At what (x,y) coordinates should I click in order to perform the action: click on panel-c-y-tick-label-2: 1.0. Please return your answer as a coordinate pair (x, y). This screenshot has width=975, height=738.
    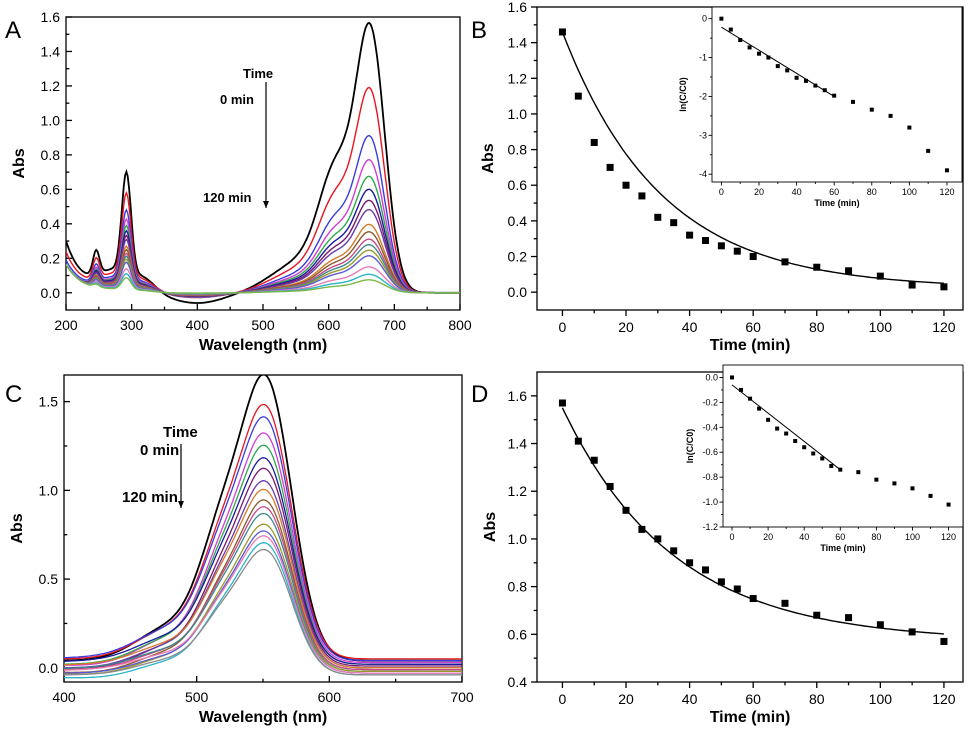
    Looking at the image, I should click on (49, 490).